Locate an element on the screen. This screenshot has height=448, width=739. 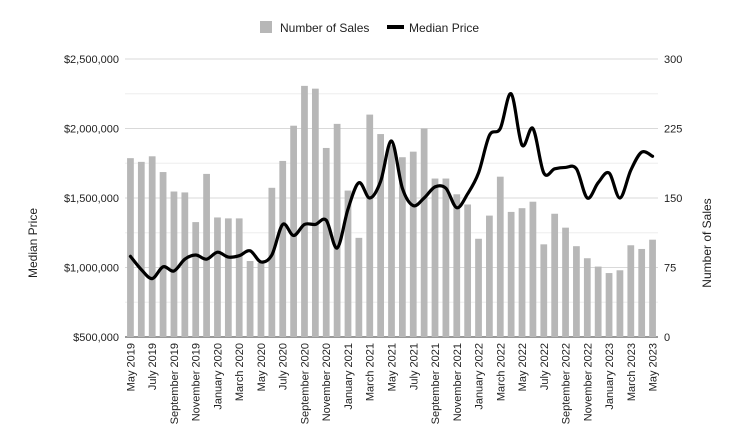
x-tick-label: September 2022 is located at coordinates (567, 383).